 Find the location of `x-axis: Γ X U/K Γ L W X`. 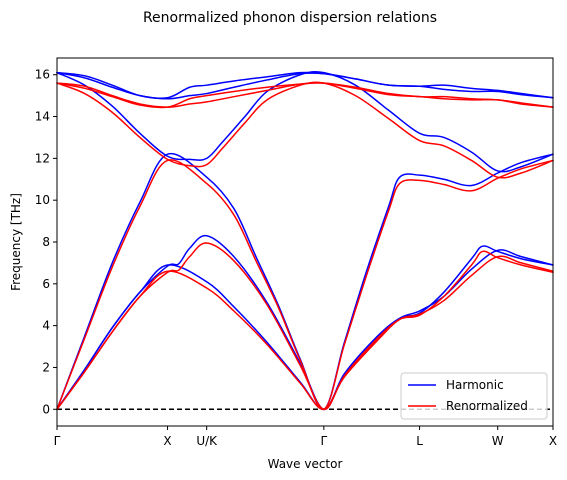

x-axis: Γ X U/K Γ L W X is located at coordinates (305, 437).